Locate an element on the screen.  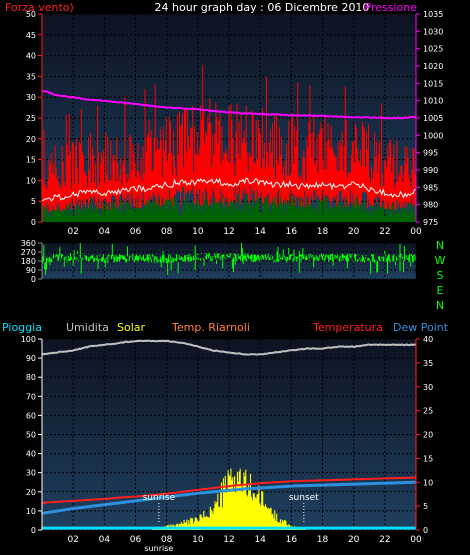
pressure-label: Pressione is located at coordinates (391, 7).